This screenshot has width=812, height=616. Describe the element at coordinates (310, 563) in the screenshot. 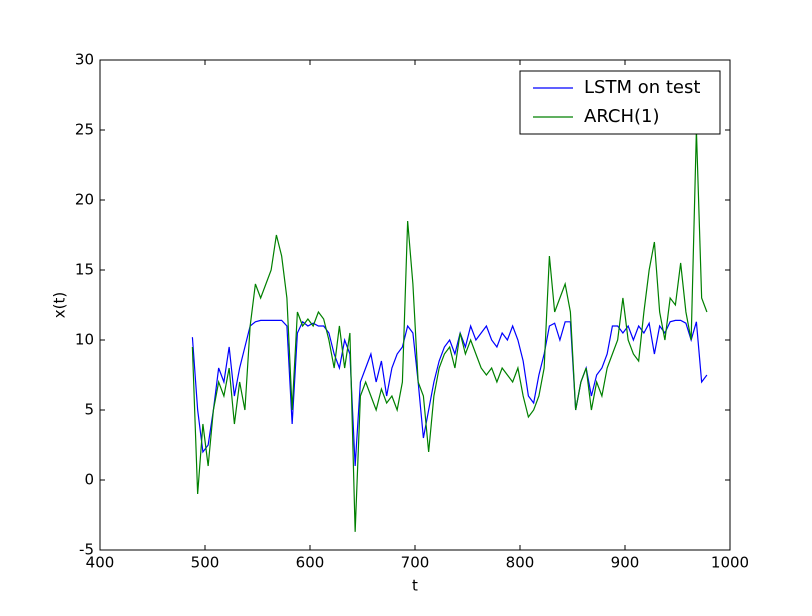

I see `x-tick-label: 600` at that location.